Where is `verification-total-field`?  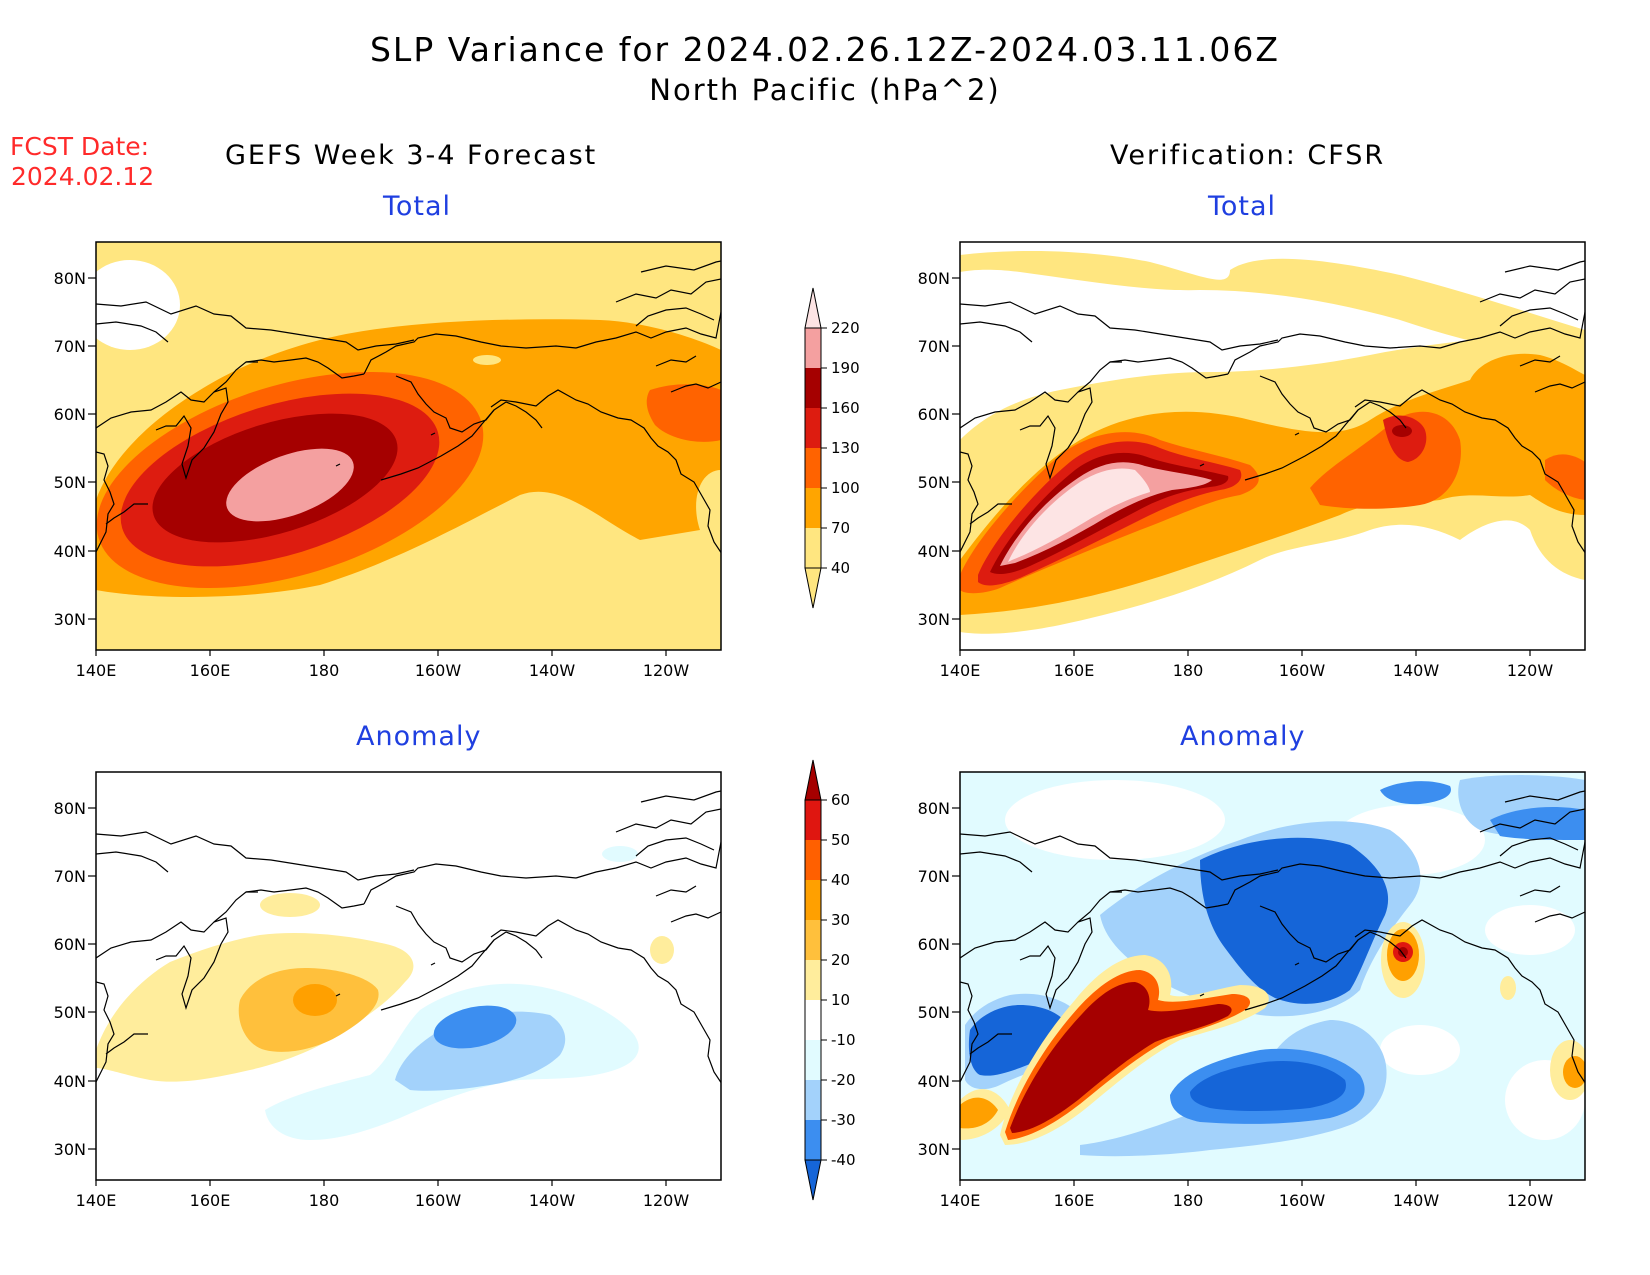
verification-total-field is located at coordinates (1272, 446).